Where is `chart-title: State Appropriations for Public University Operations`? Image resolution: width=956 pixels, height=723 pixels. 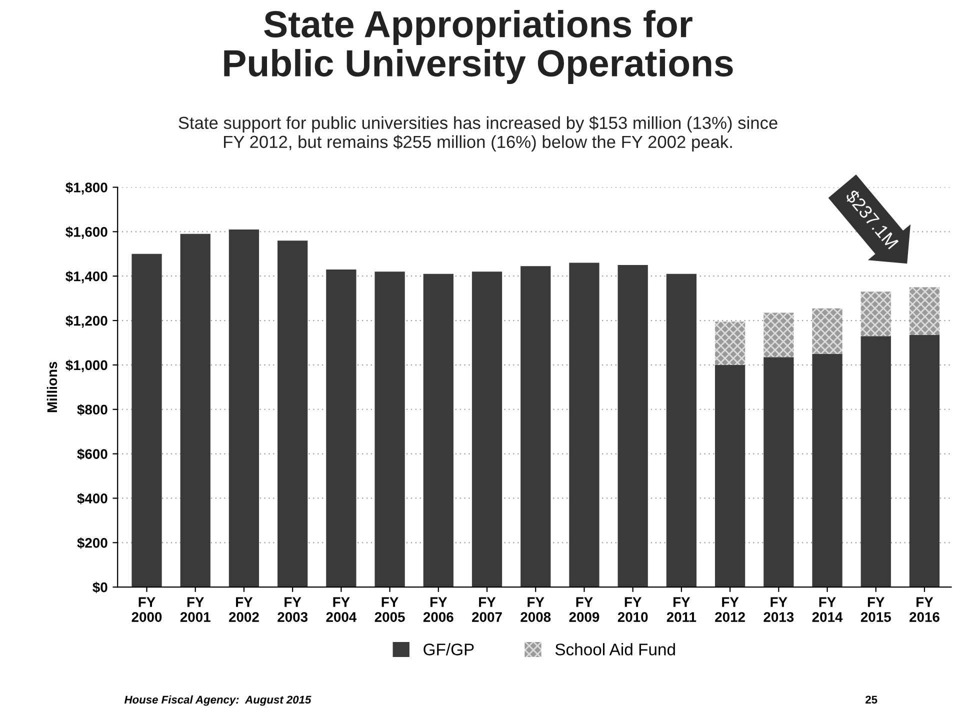 chart-title: State Appropriations for Public University Operations is located at coordinates (478, 47).